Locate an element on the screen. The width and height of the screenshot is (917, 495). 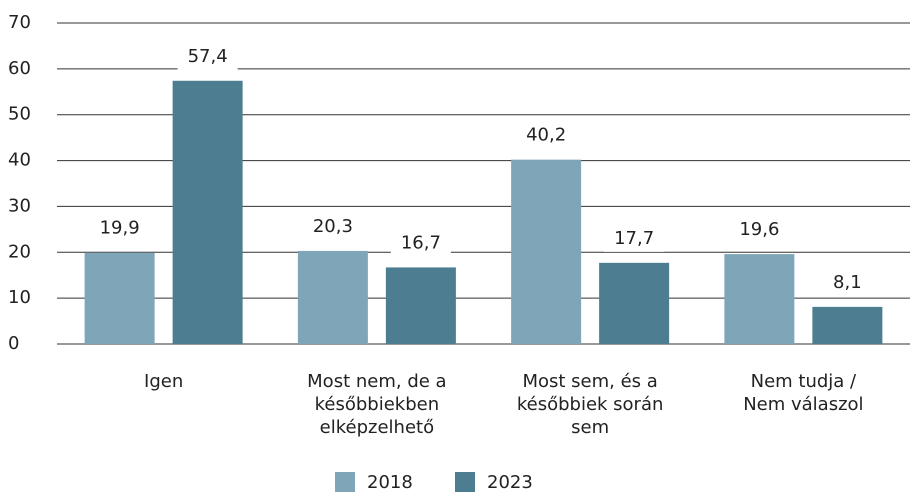
value-label: 16,7 is located at coordinates (421, 242).